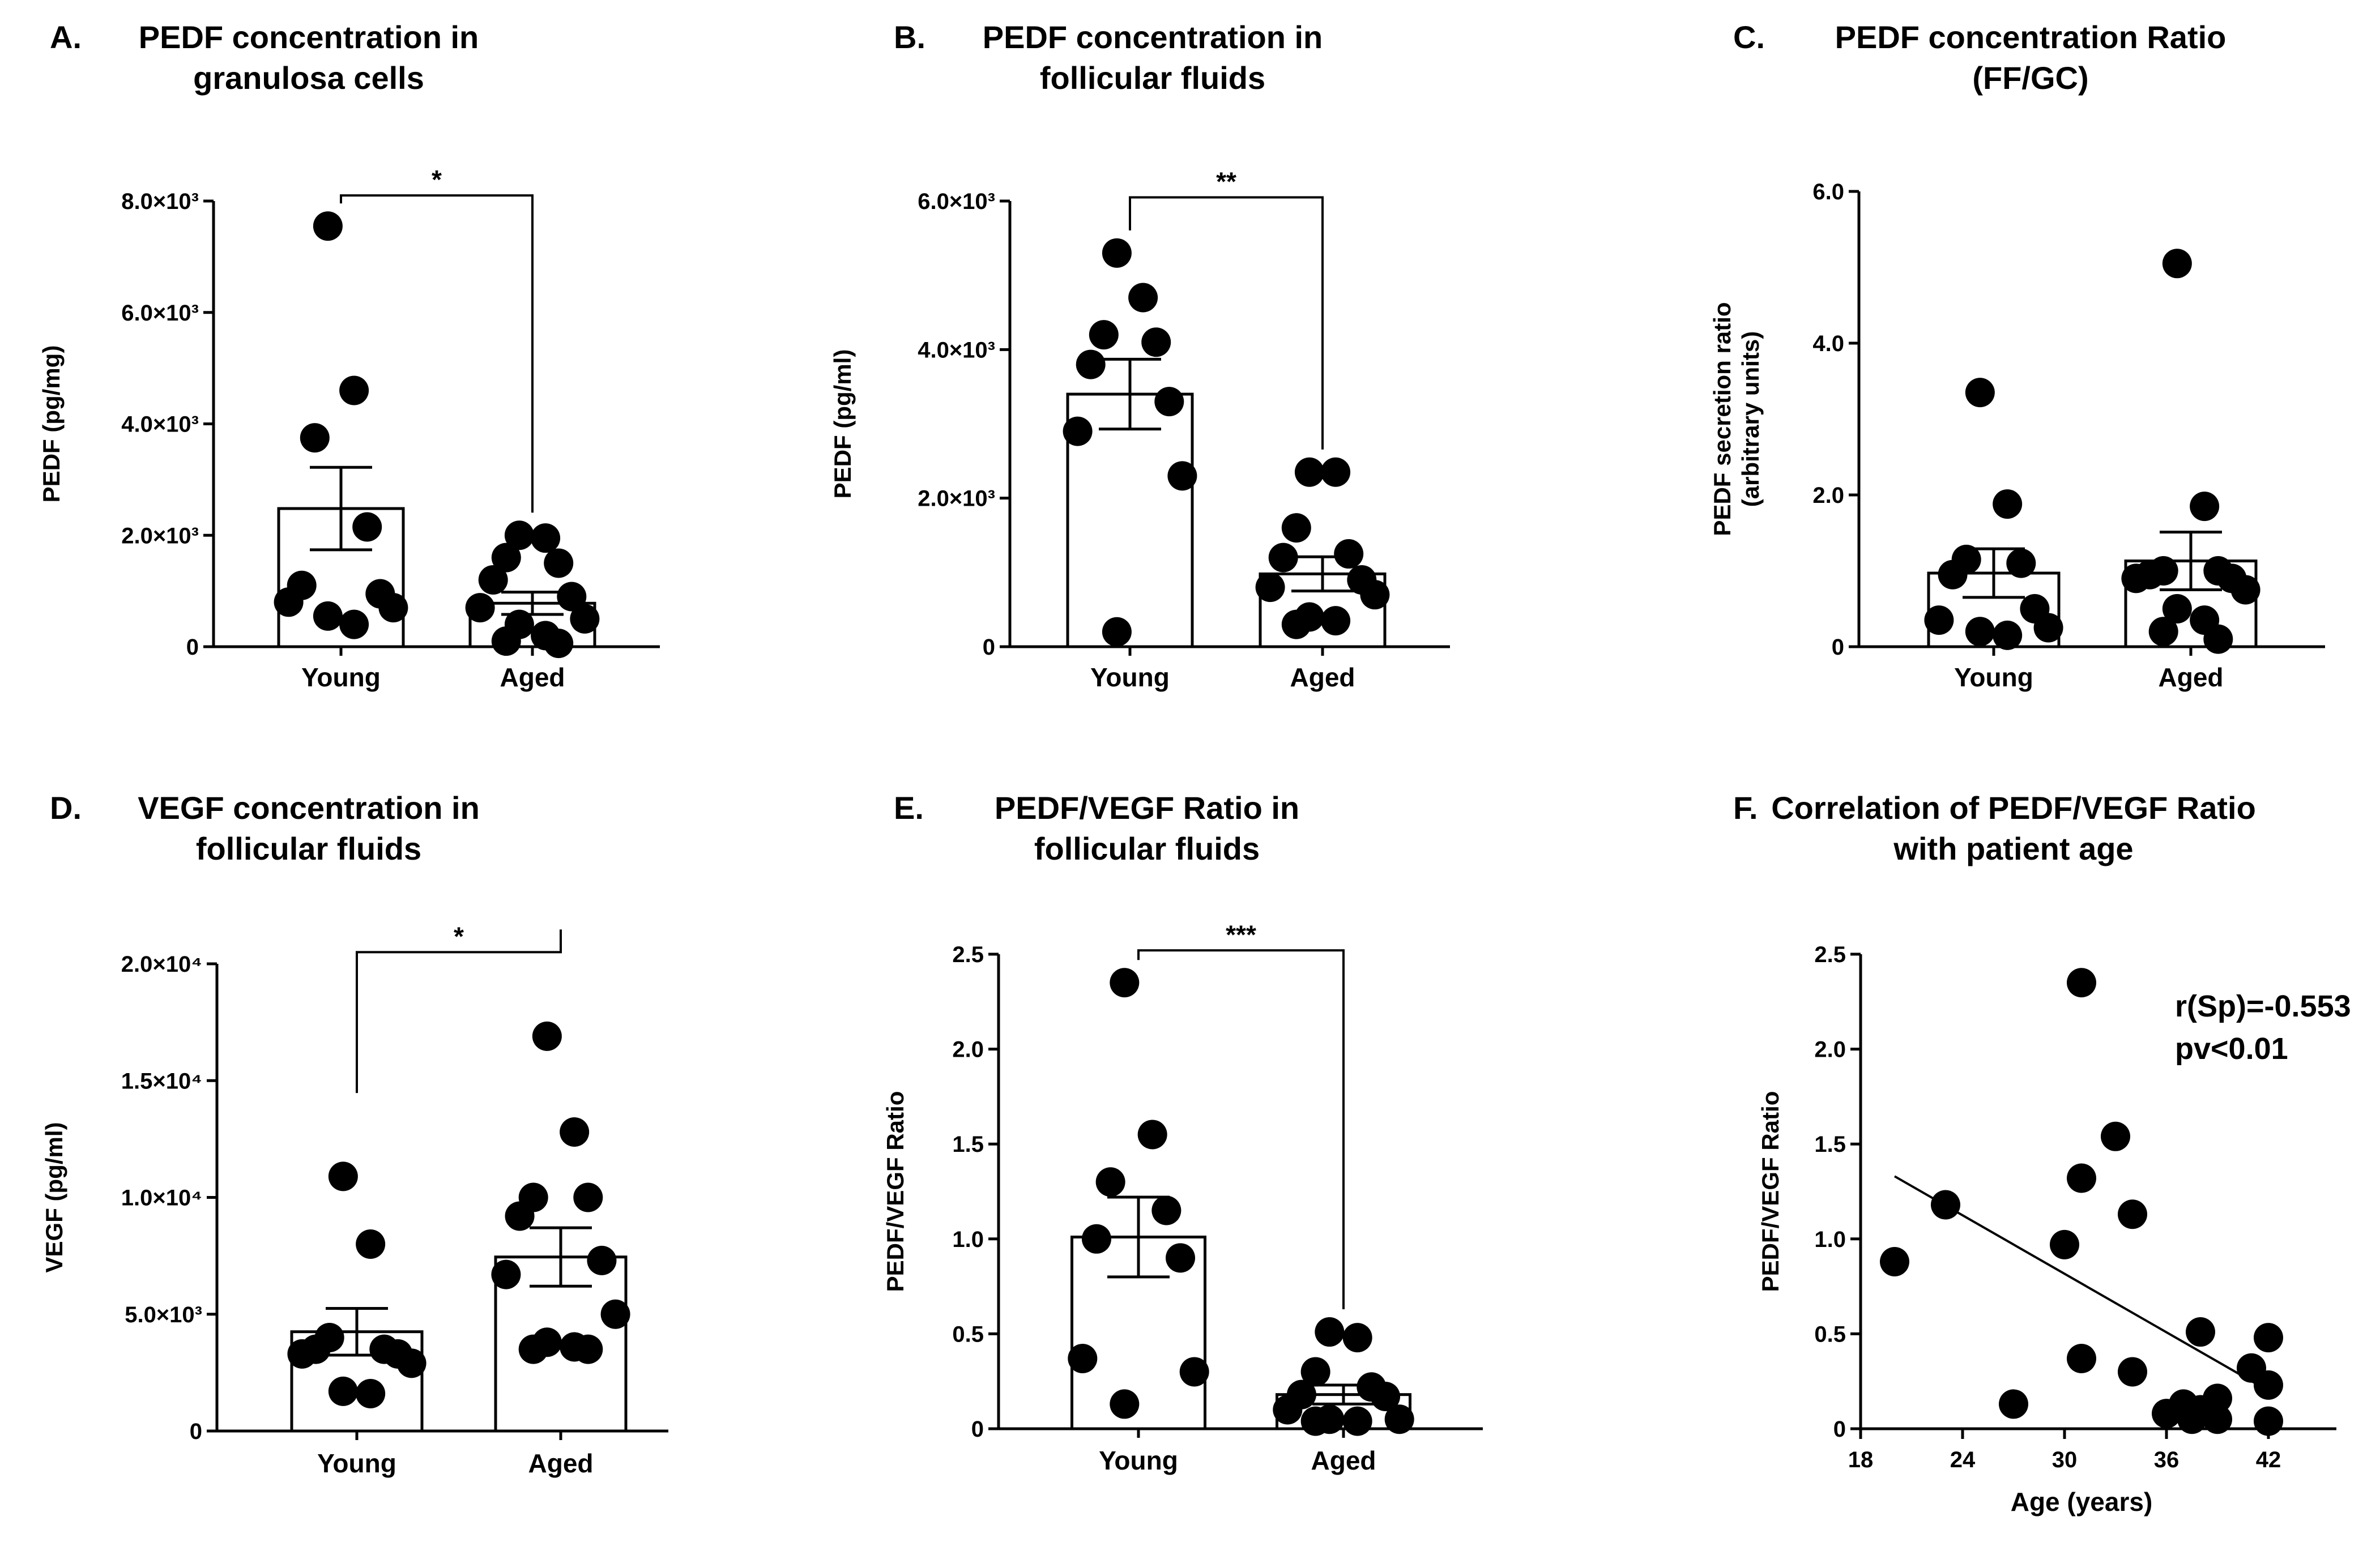 Image resolution: width=2380 pixels, height=1542 pixels. I want to click on y-tick-label: 2.0×10⁴, so click(161, 964).